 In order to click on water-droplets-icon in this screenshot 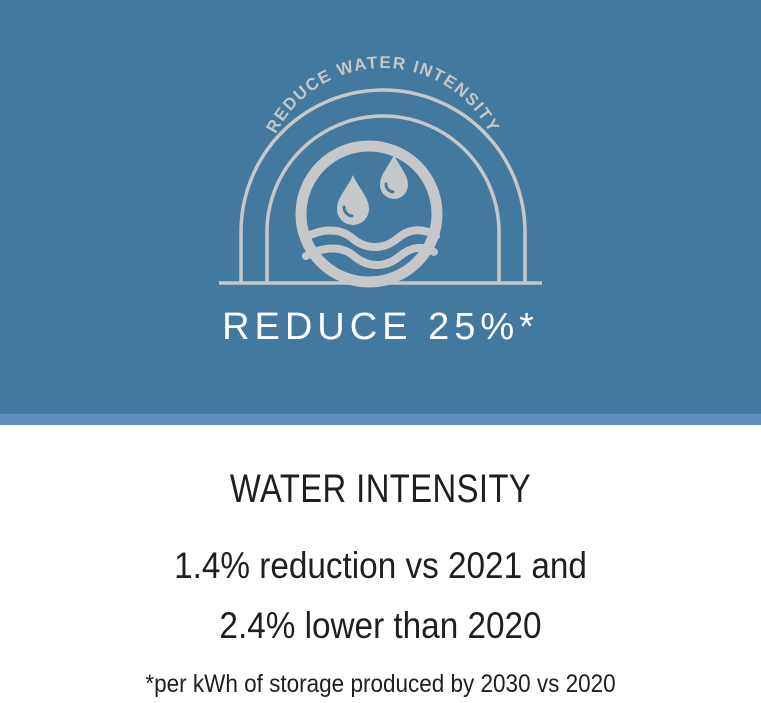, I will do `click(372, 190)`.